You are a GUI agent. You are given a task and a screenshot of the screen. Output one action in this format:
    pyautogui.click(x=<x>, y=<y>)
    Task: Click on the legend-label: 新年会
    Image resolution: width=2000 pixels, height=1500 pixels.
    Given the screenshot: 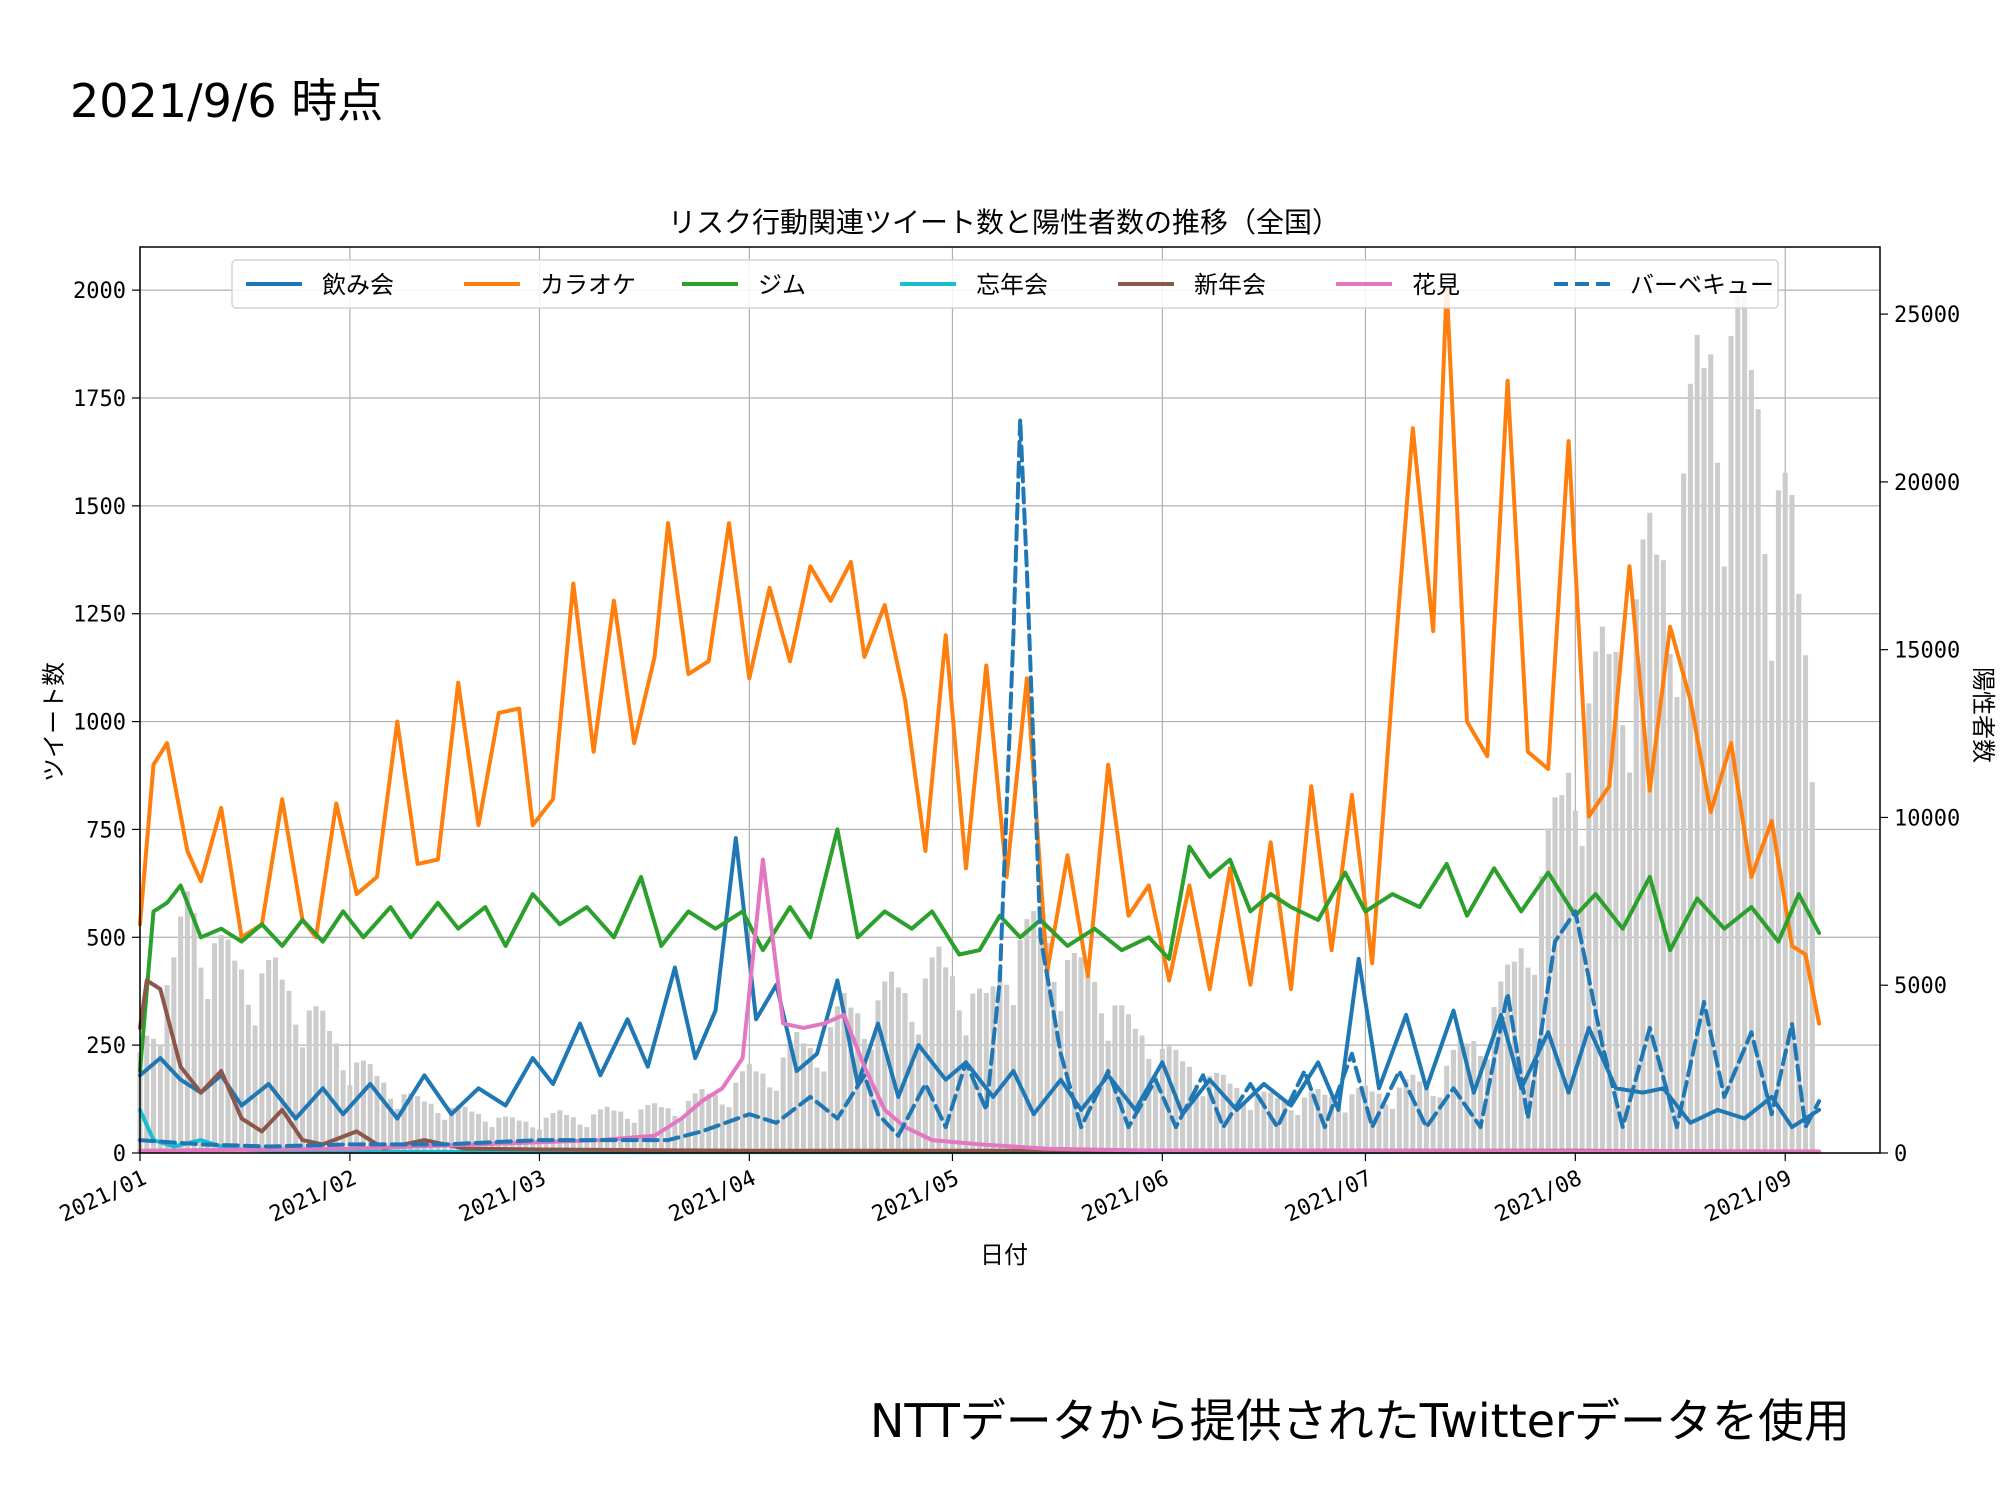 What is the action you would take?
    pyautogui.click(x=1230, y=285)
    